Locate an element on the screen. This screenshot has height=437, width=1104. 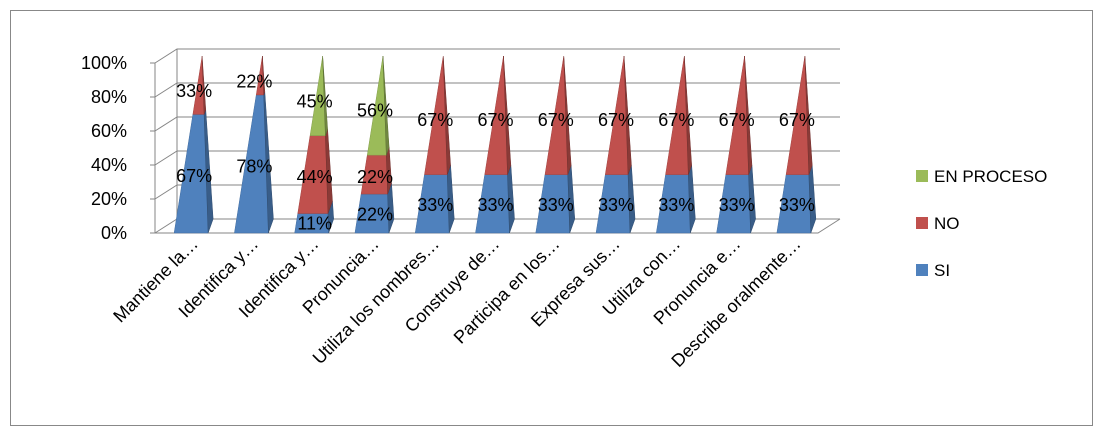
y-tick-label: 80% is located at coordinates (109, 97).